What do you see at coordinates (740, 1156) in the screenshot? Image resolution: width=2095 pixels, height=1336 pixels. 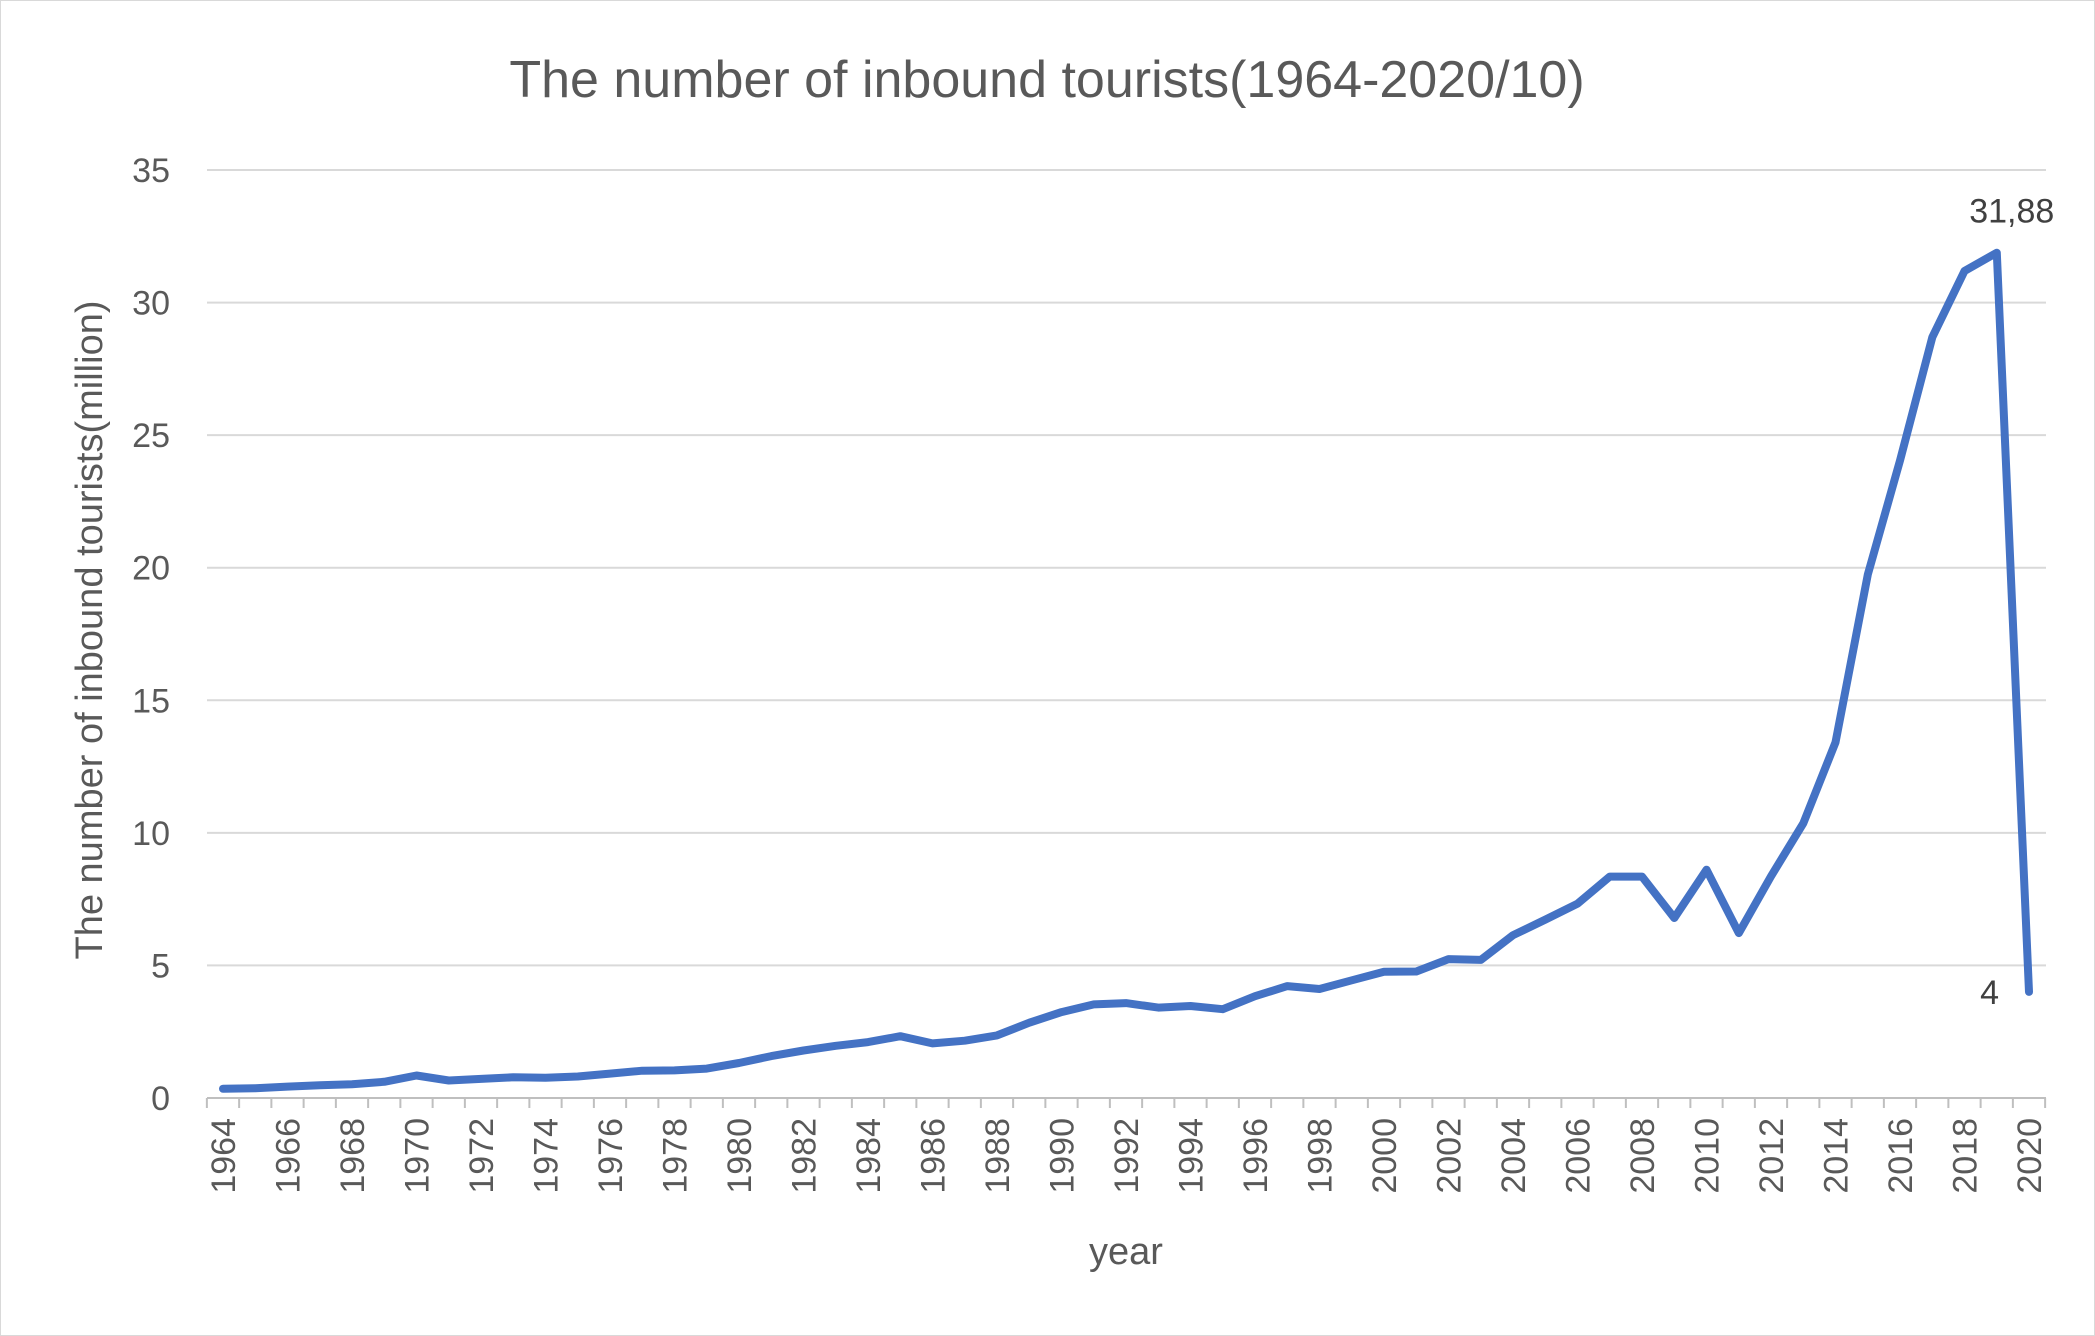 I see `x-tick-label: 1980` at bounding box center [740, 1156].